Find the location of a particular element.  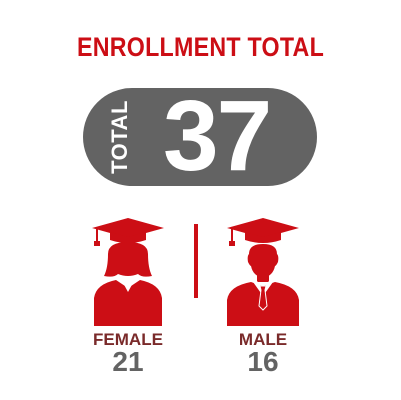

female-count: 21 is located at coordinates (128, 361).